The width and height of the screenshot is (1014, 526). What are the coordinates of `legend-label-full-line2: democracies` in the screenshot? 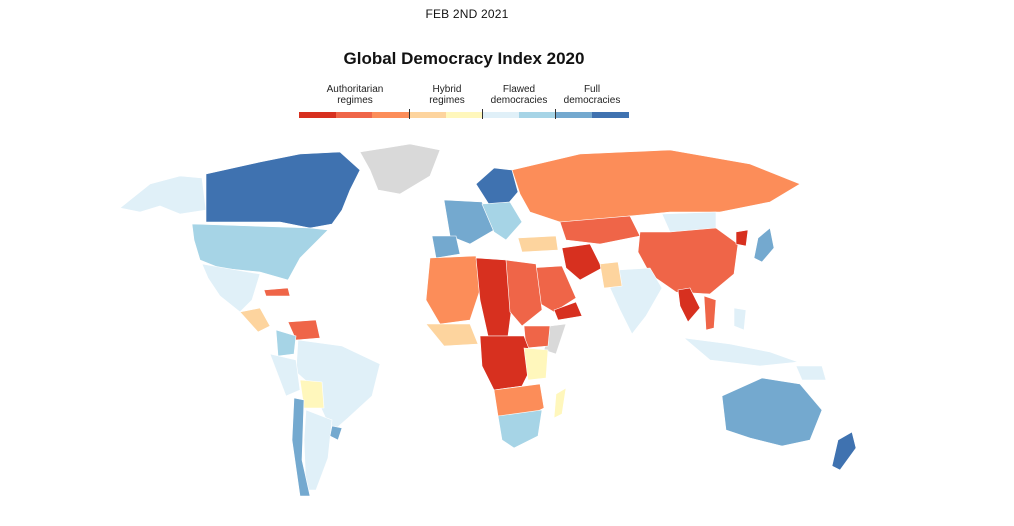 It's located at (592, 100).